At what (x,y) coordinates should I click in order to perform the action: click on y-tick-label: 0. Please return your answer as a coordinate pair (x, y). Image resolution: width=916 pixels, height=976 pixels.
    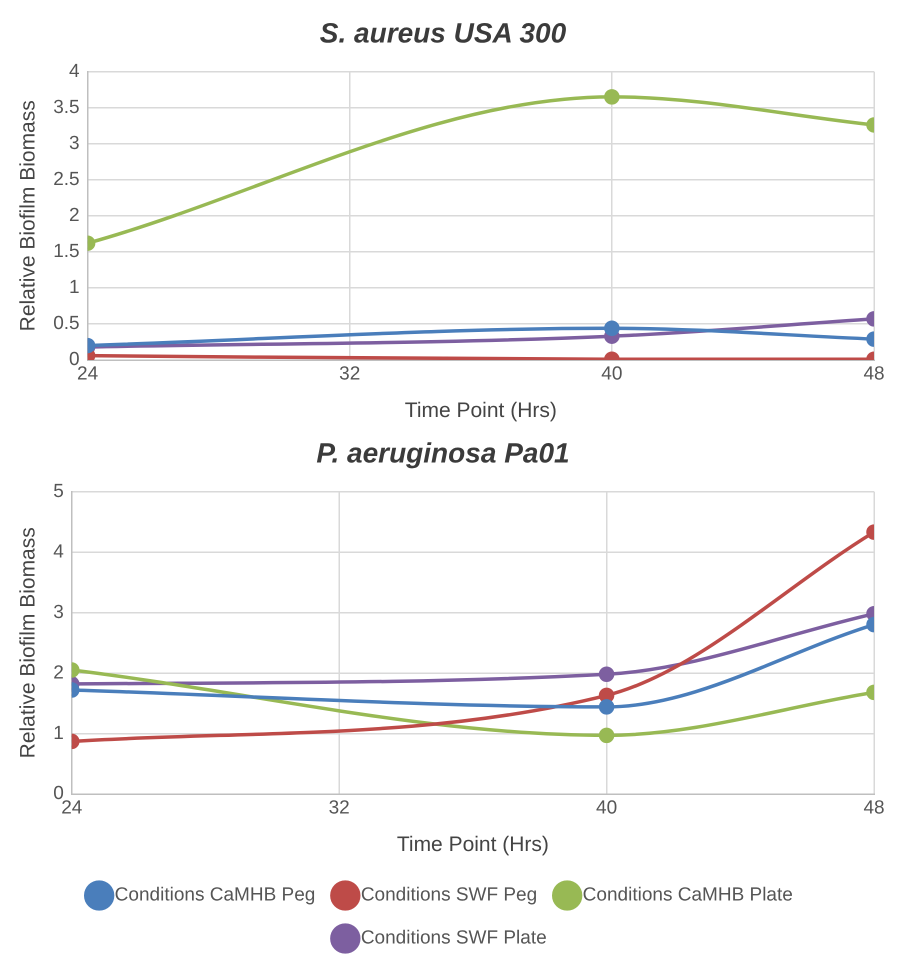
    Looking at the image, I should click on (58, 793).